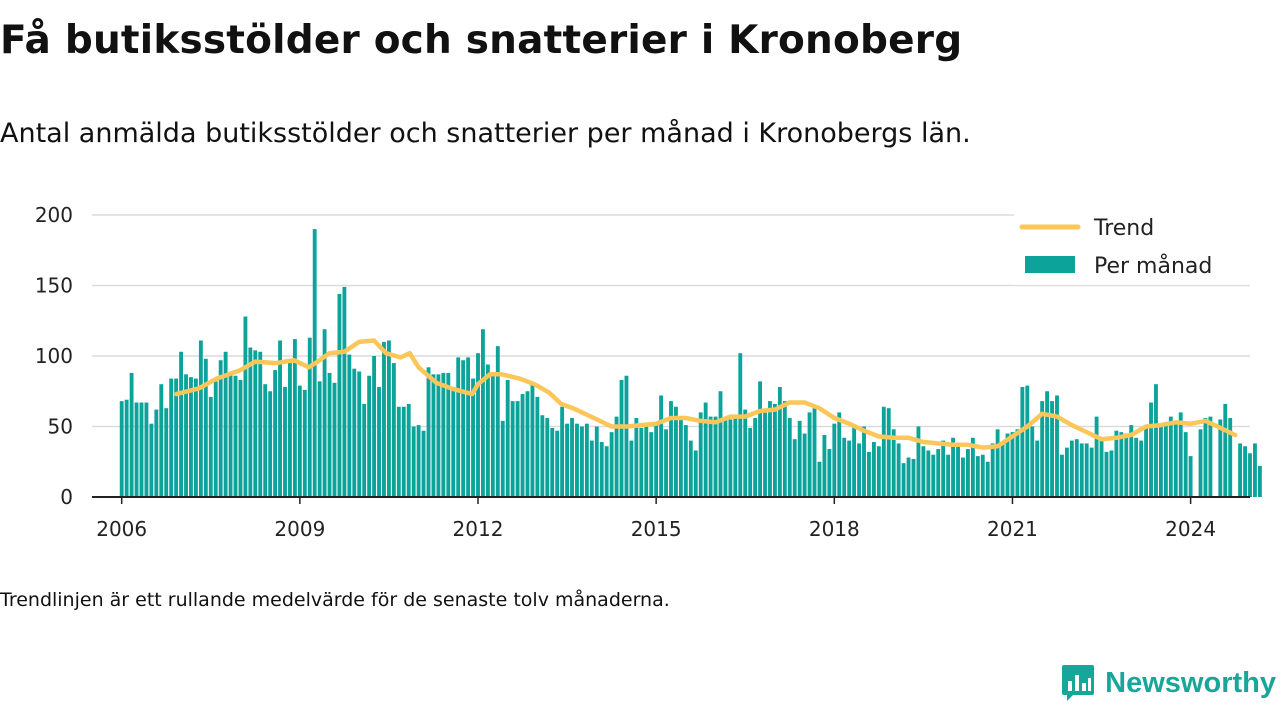  What do you see at coordinates (54, 286) in the screenshot?
I see `y-tick-label: 150` at bounding box center [54, 286].